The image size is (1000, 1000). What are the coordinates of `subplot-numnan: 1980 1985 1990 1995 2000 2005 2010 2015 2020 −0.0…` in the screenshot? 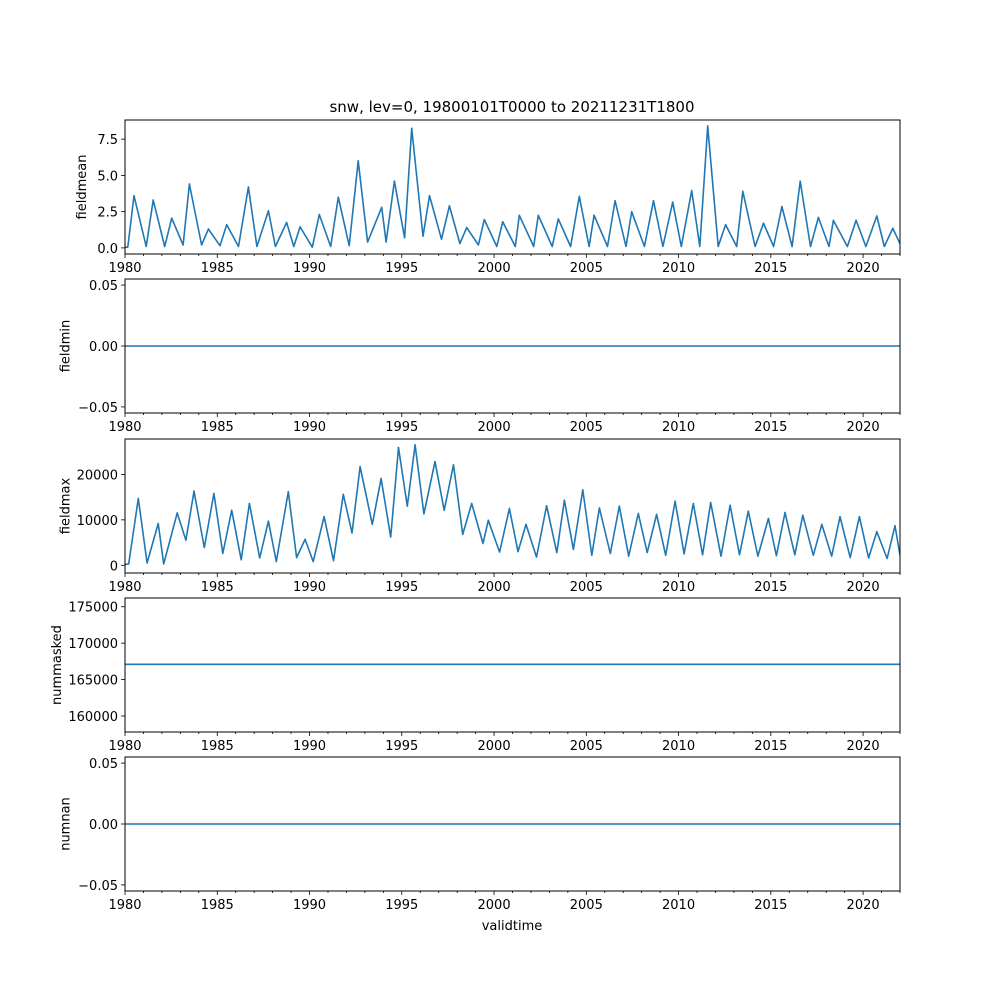 It's located at (480, 834).